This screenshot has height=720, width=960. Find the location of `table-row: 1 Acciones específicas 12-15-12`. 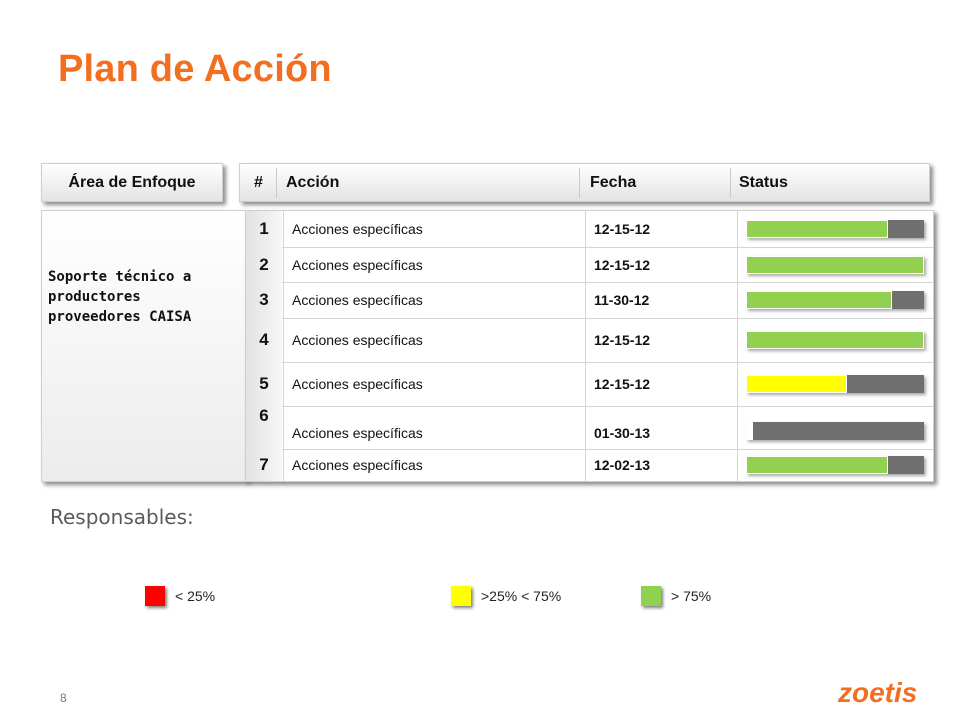

table-row: 1 Acciones específicas 12-15-12 is located at coordinates (589, 229).